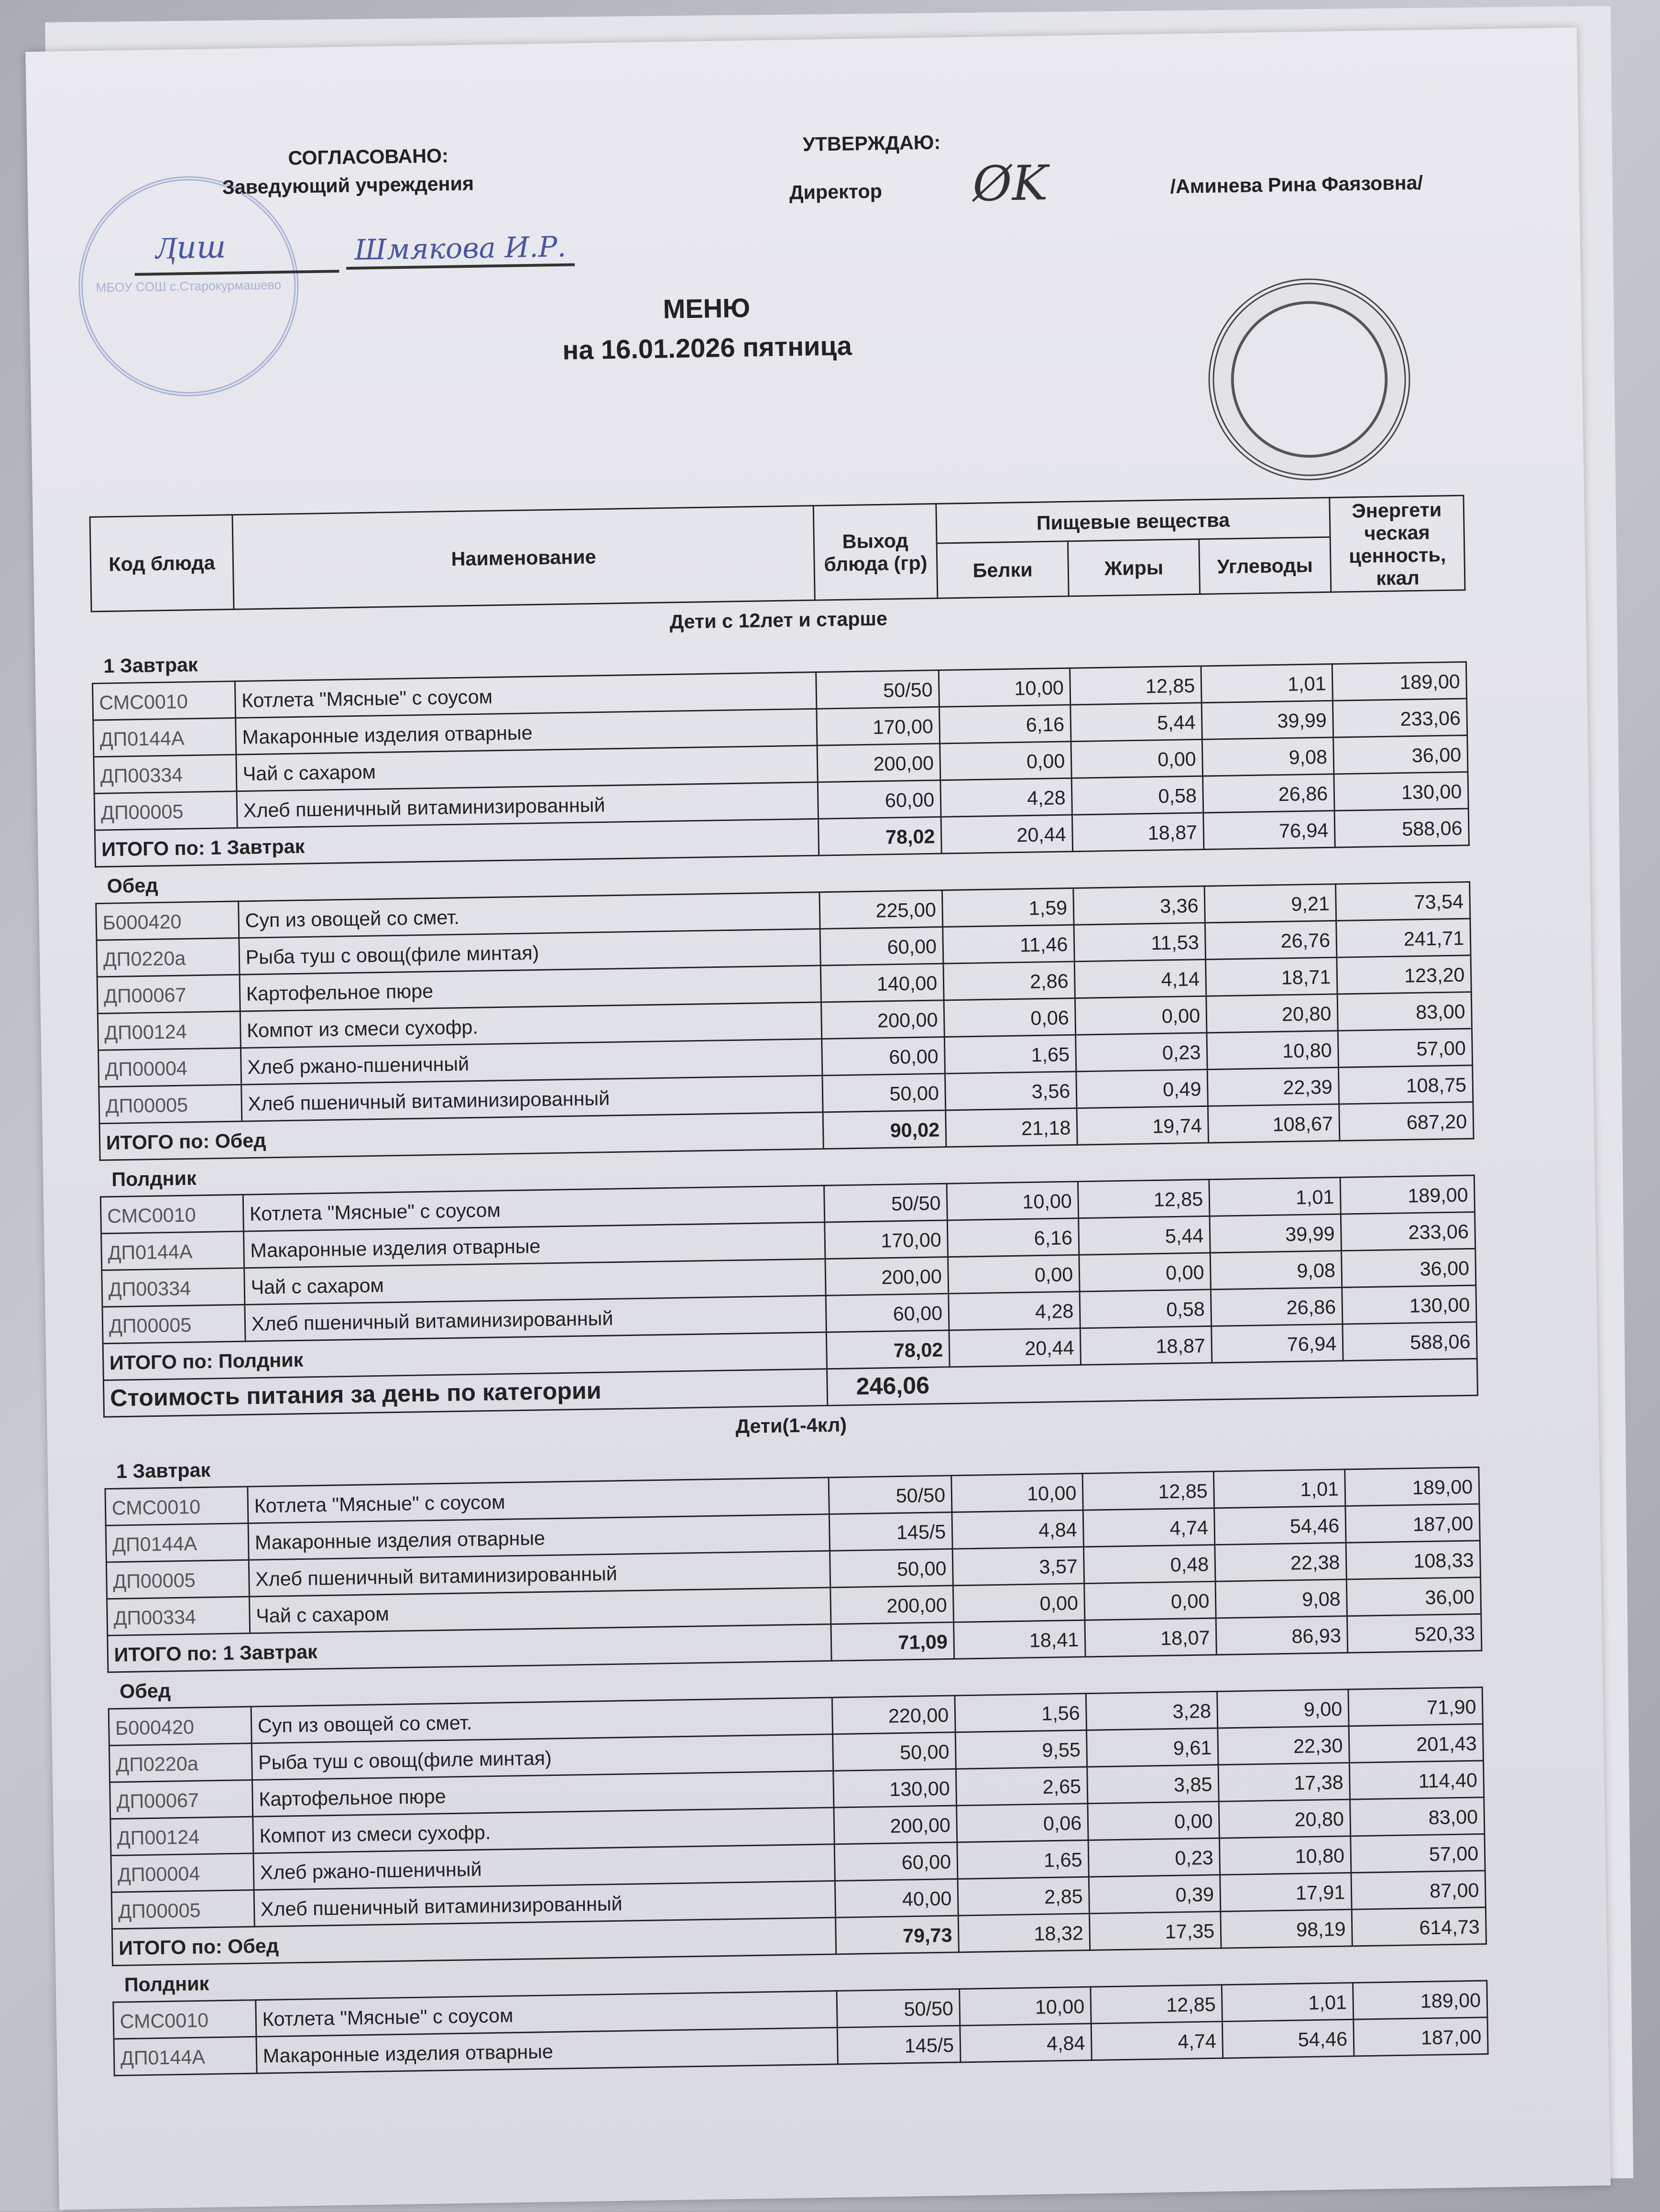 The height and width of the screenshot is (2212, 1660). I want to click on dish-protein: 0,06, so click(1010, 1018).